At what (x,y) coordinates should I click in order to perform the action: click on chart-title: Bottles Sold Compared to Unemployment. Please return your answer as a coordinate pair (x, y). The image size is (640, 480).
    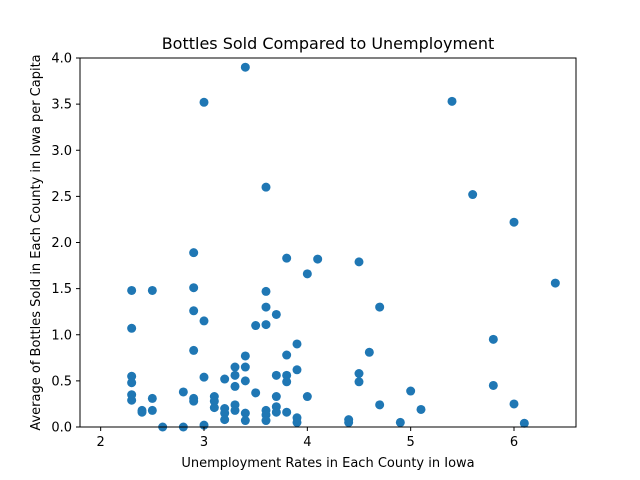
    Looking at the image, I should click on (328, 43).